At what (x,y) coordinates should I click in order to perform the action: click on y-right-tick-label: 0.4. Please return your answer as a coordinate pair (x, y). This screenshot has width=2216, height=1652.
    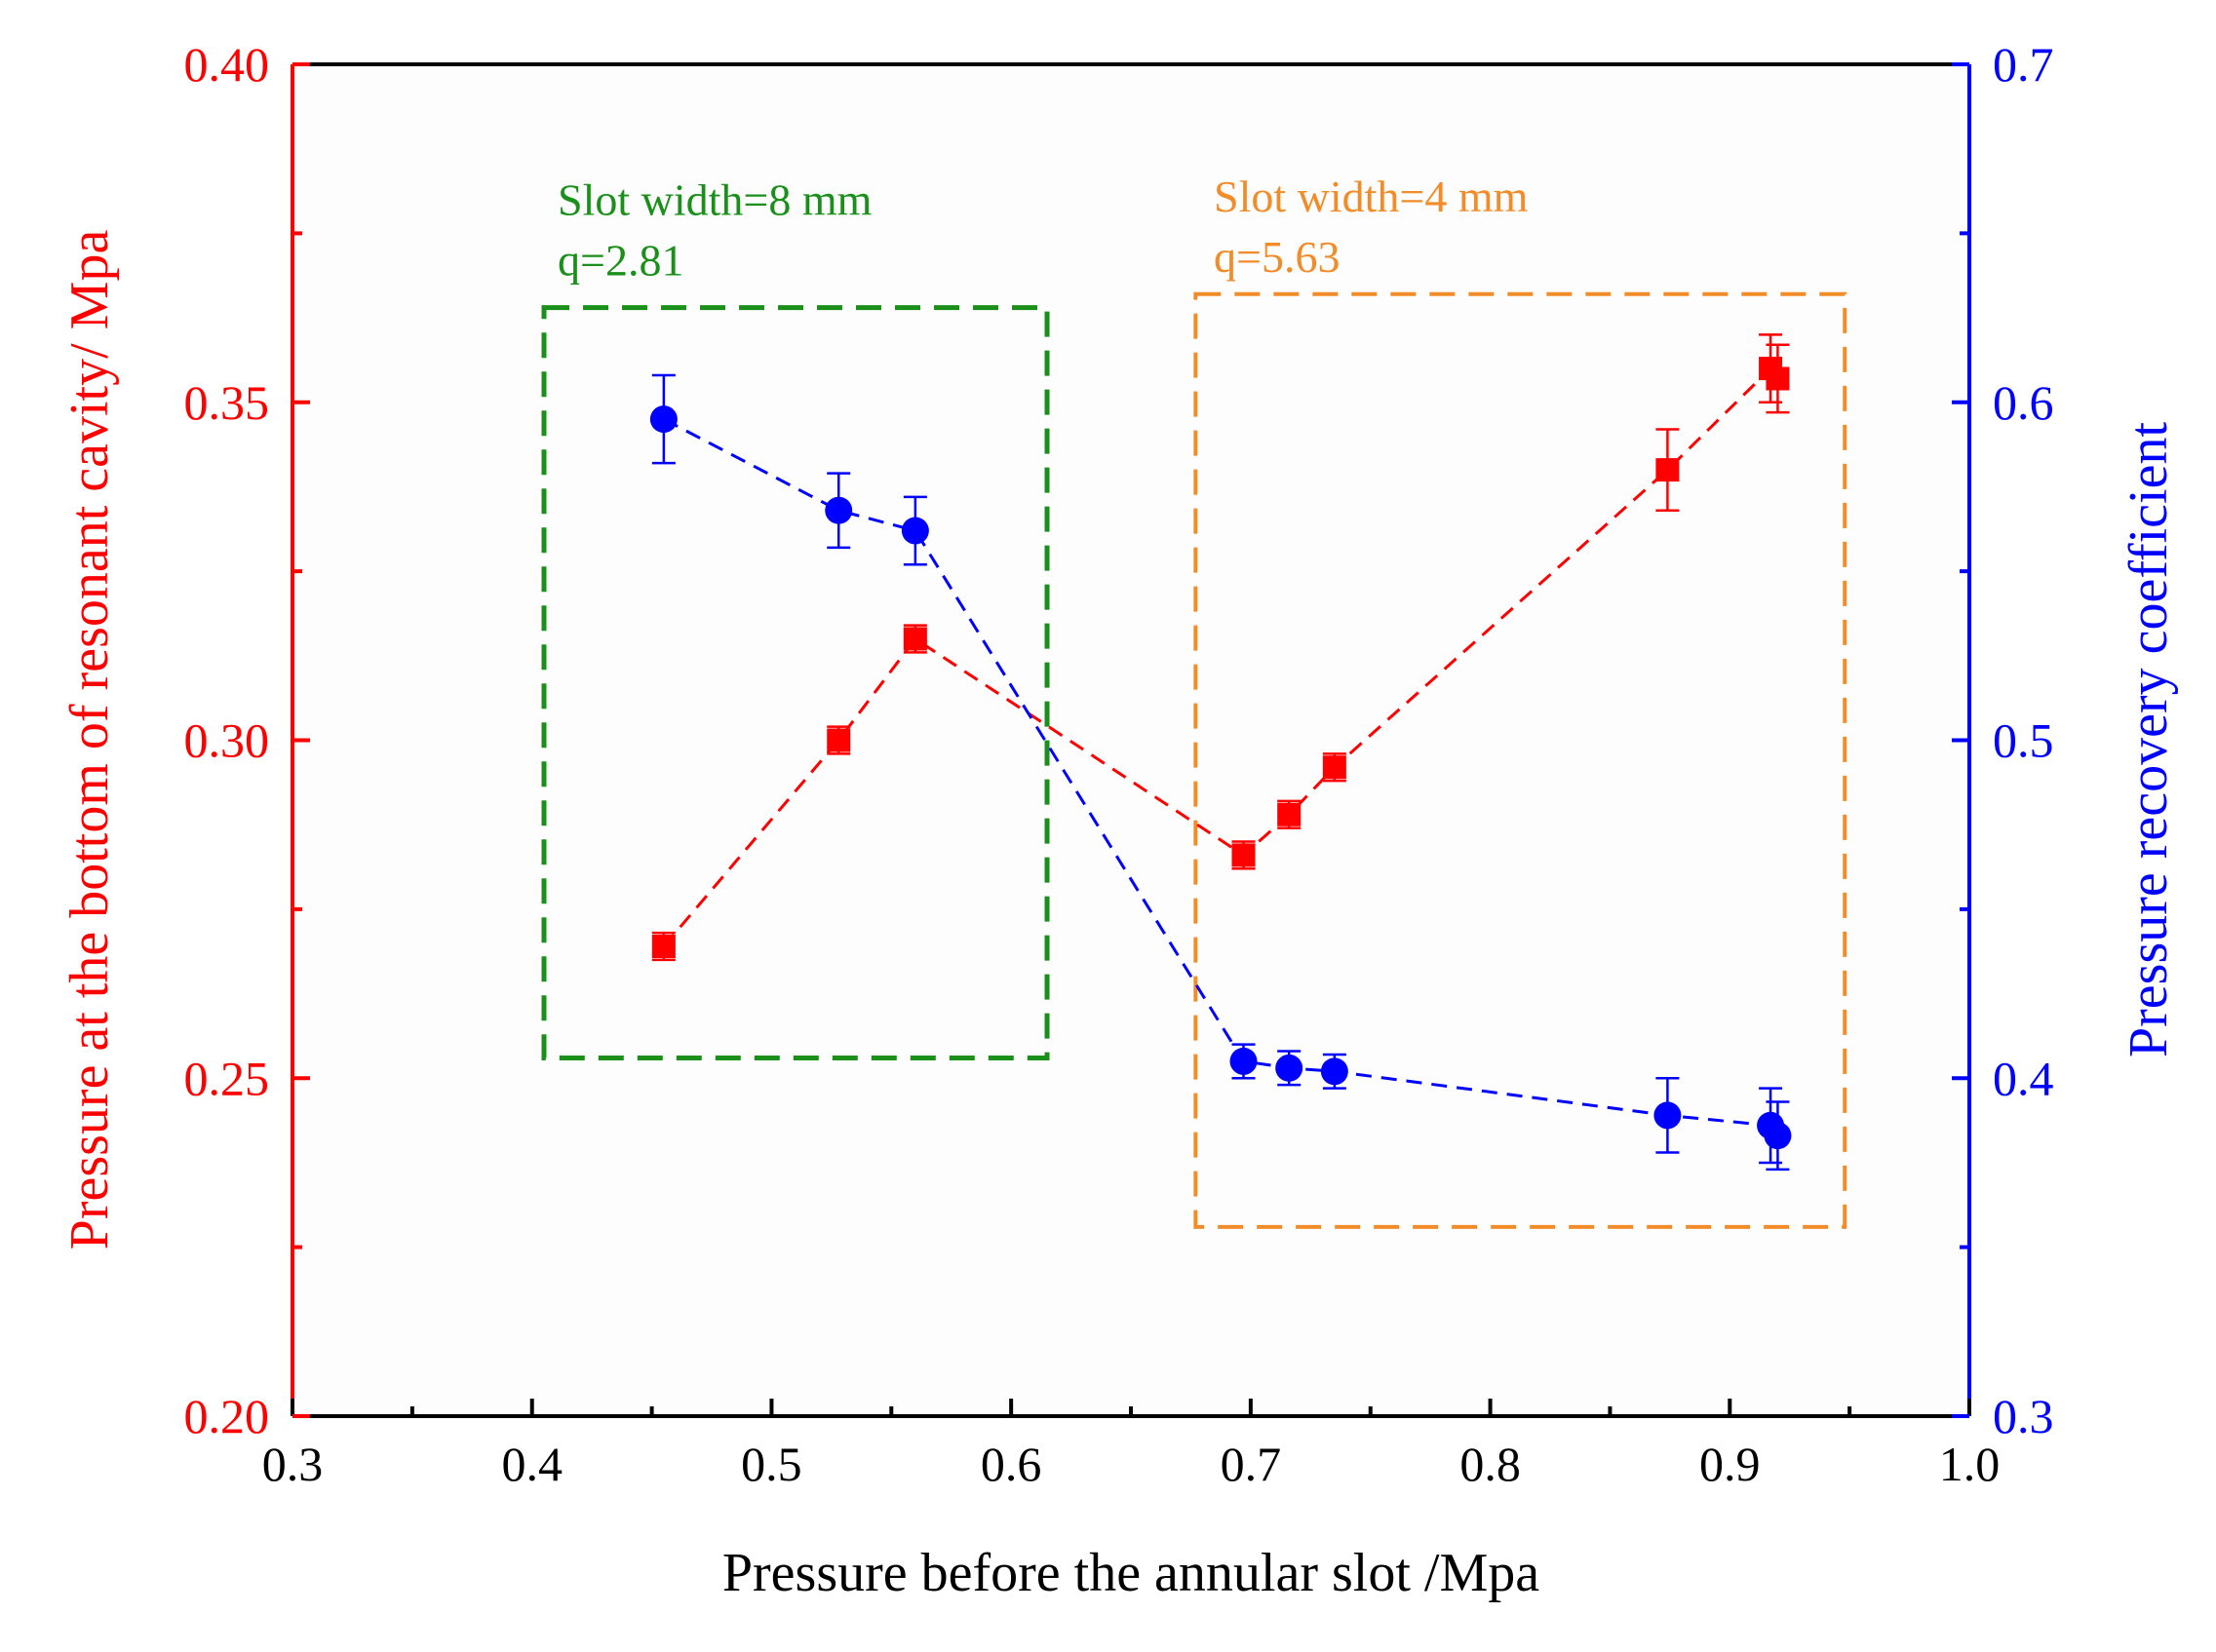
    Looking at the image, I should click on (2023, 1078).